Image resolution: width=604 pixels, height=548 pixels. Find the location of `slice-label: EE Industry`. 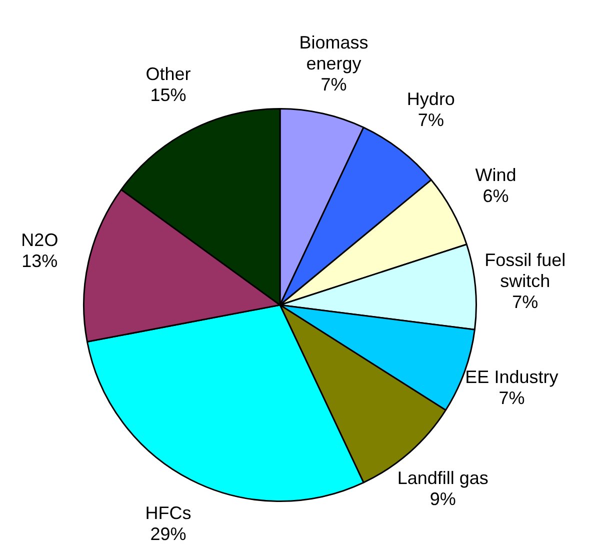

slice-label: EE Industry is located at coordinates (511, 376).